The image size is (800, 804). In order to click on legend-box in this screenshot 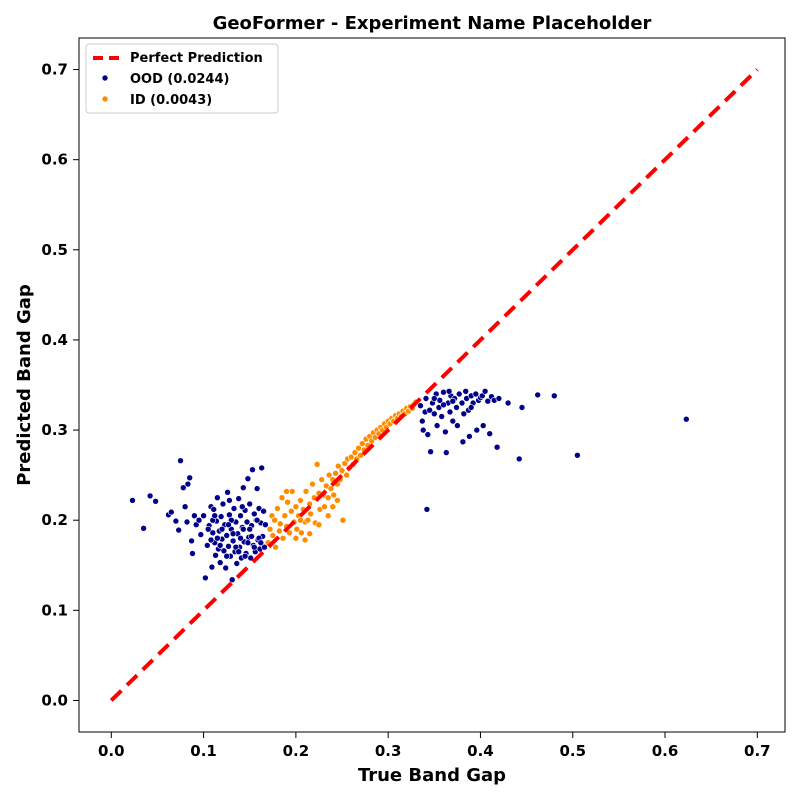, I will do `click(182, 78)`.